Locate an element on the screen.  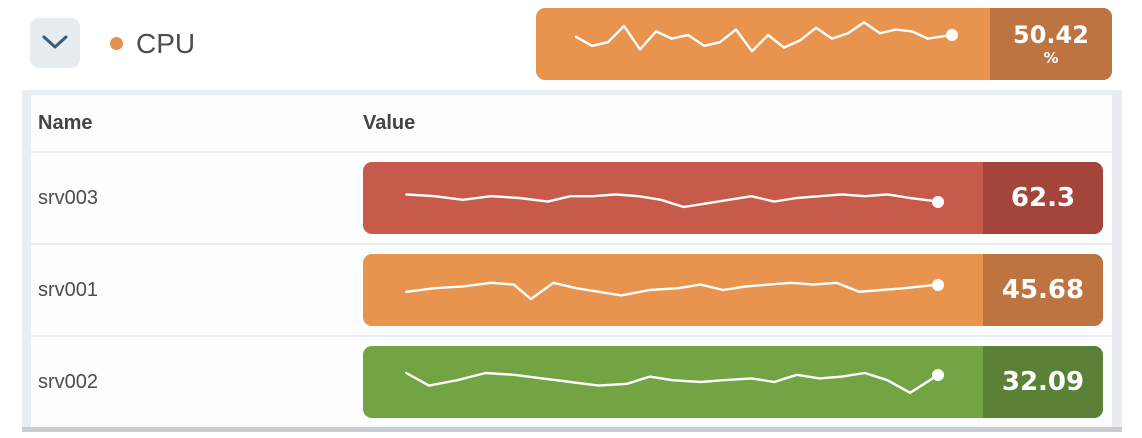
value-bar: 62.3 is located at coordinates (733, 198).